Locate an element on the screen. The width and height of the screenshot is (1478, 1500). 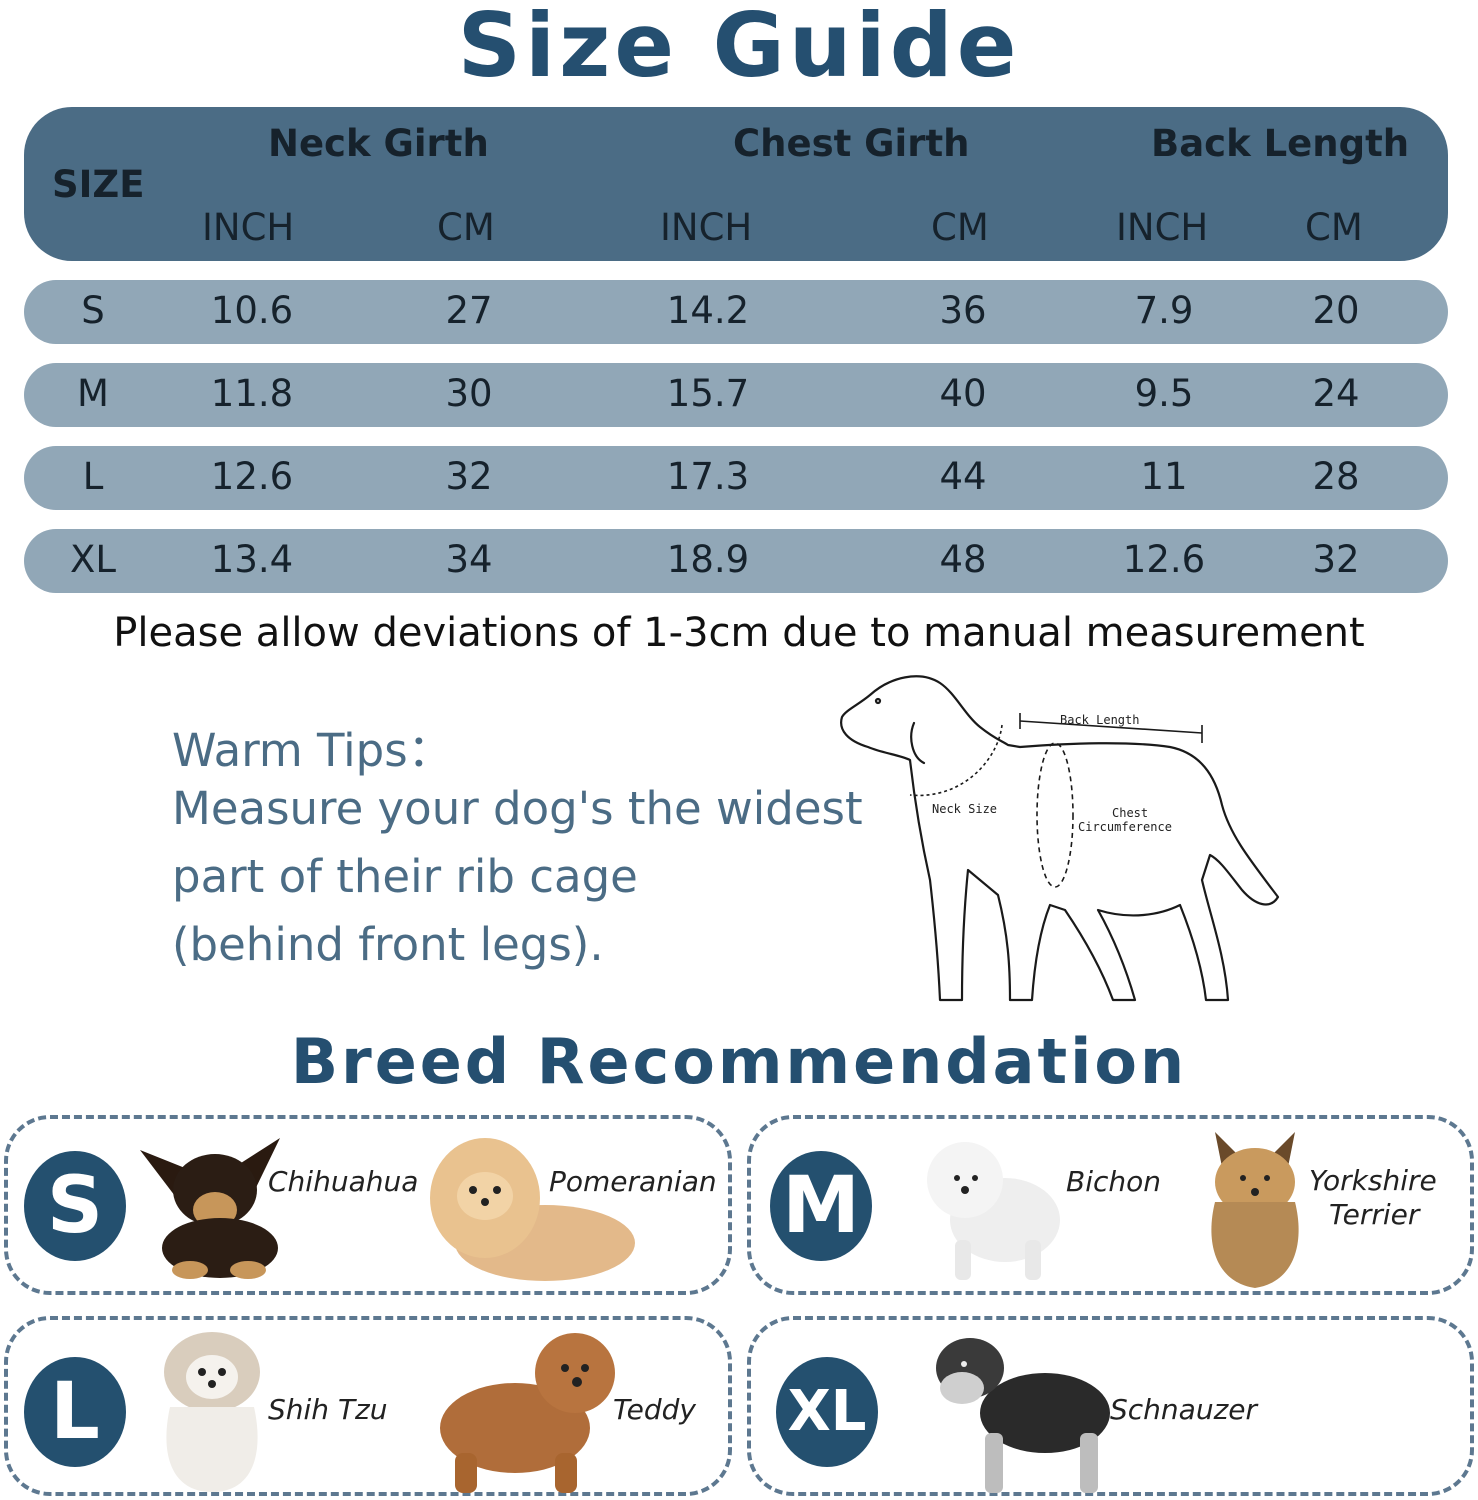
table-cell: 24 is located at coordinates (1336, 393).